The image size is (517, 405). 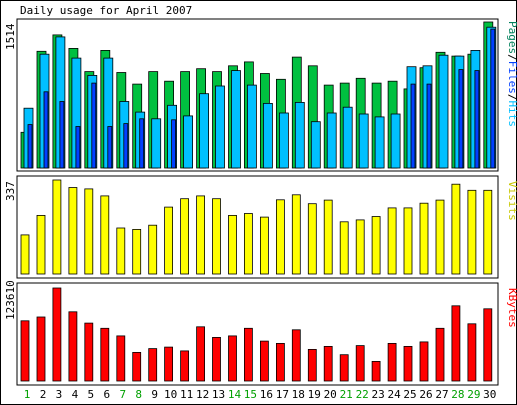 I want to click on ylabel-part-slash1: /, so click(x=511, y=57).